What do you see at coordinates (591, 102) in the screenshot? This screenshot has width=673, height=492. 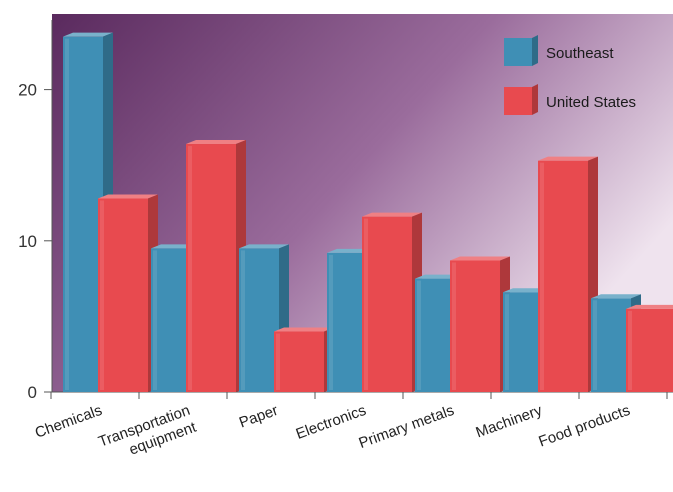 I see `legend-label: United States` at bounding box center [591, 102].